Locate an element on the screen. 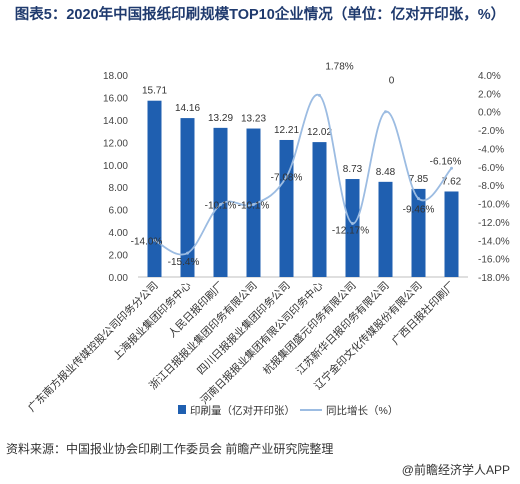  right-axis-tick-label: -4.0% is located at coordinates (491, 149).